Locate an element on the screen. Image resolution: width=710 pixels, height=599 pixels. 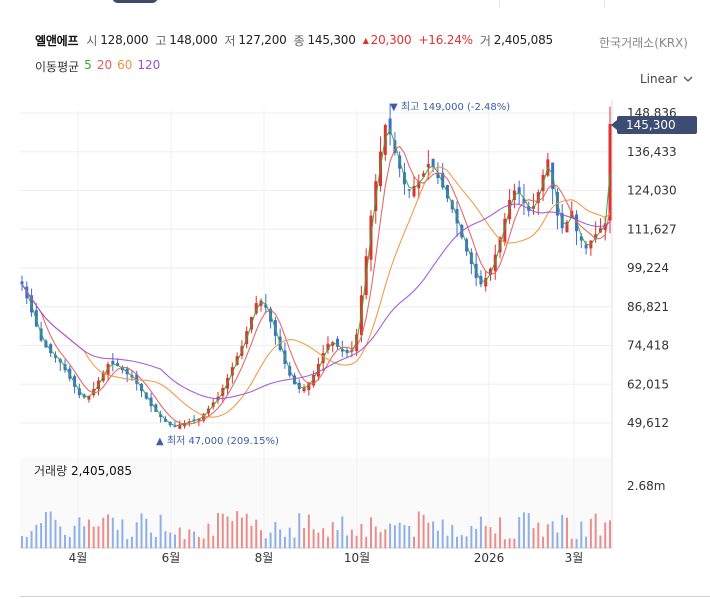
ma-120-legend: 120 is located at coordinates (149, 65).